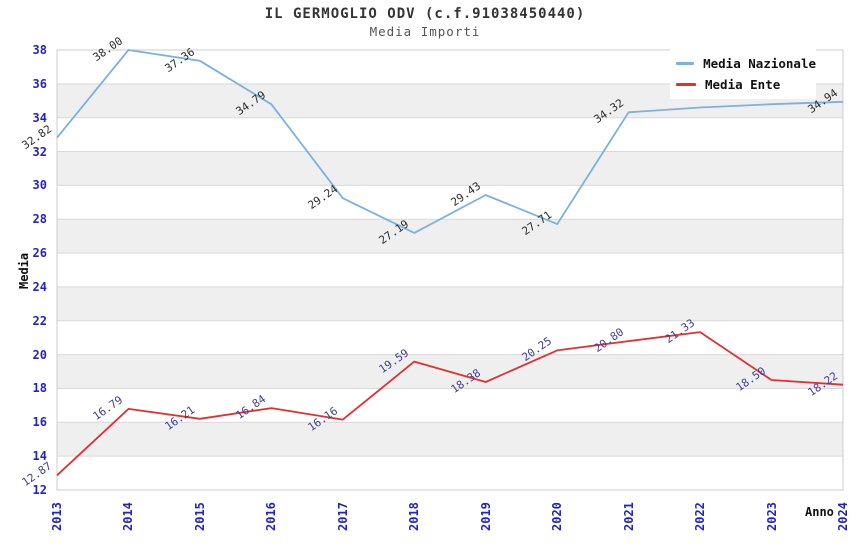 This screenshot has height=550, width=850. Describe the element at coordinates (39, 83) in the screenshot. I see `y-tick-label: 36` at that location.